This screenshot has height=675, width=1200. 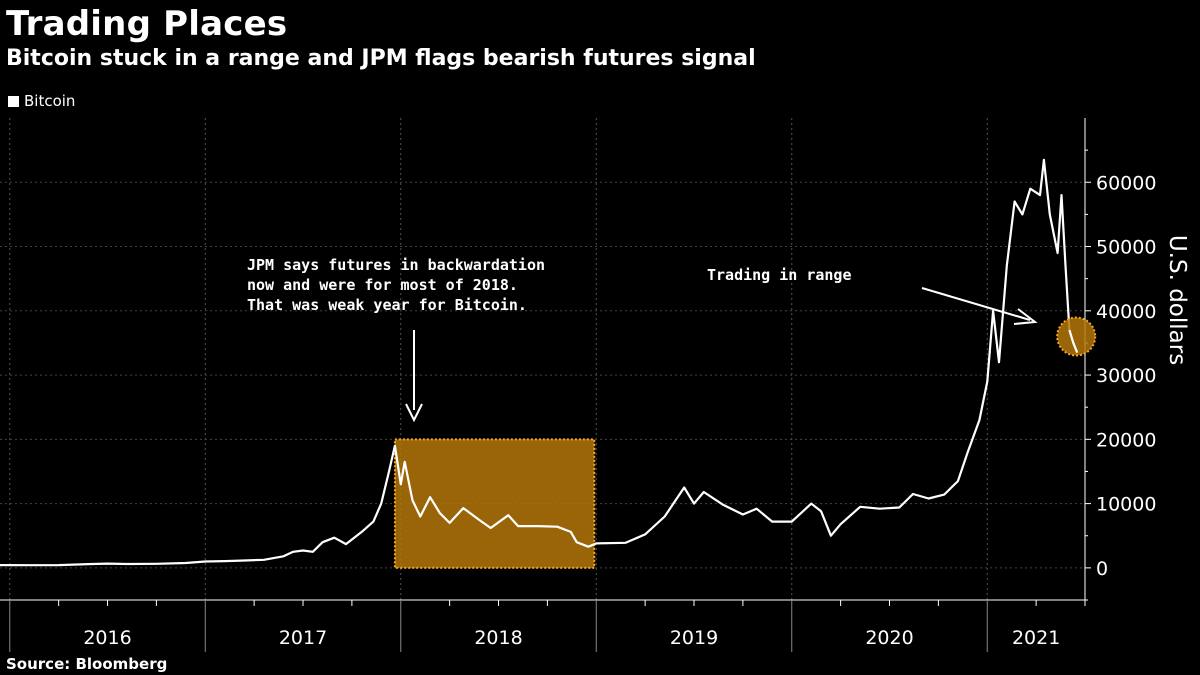 What do you see at coordinates (1102, 569) in the screenshot?
I see `y-tick-label: 0` at bounding box center [1102, 569].